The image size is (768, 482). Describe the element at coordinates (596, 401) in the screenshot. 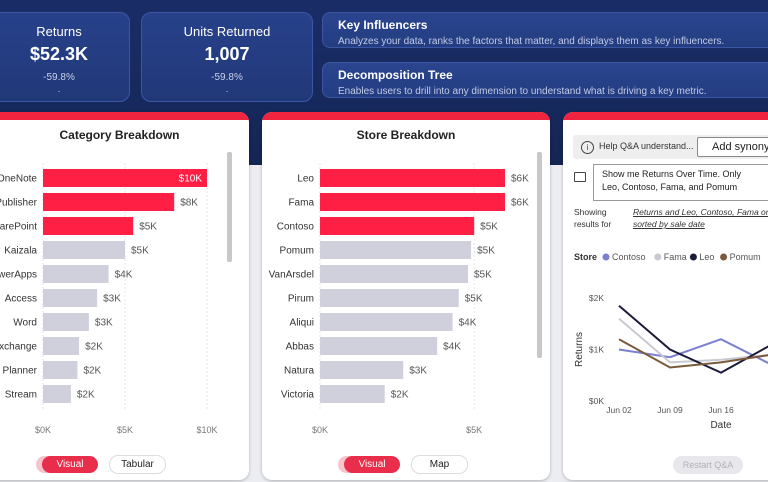

I see `y-tick-label: $0K` at that location.